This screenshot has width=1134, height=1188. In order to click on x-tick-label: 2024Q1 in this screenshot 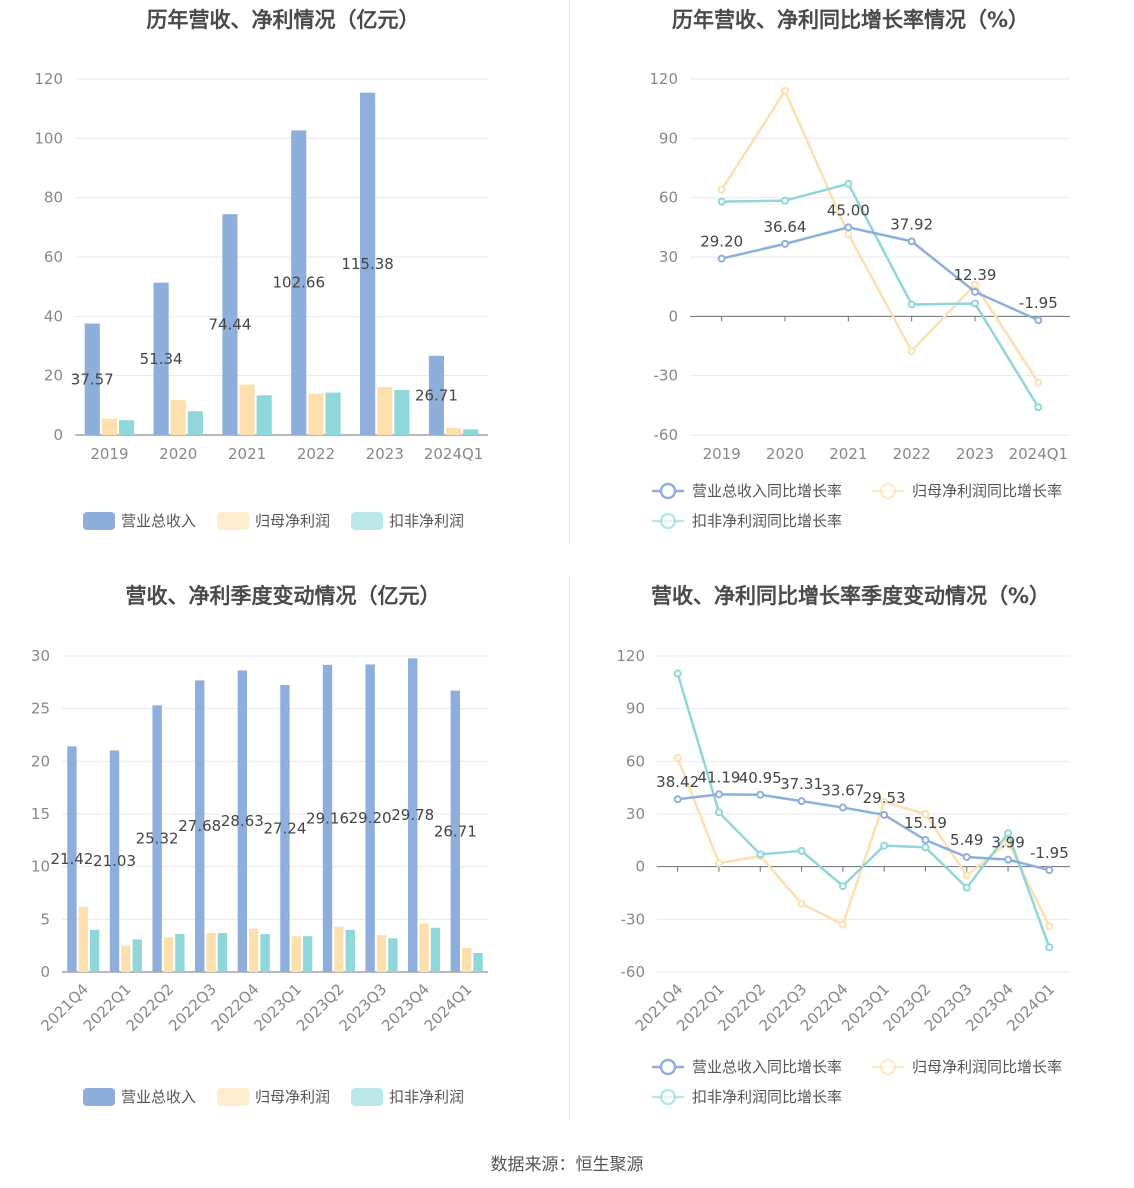, I will do `click(448, 1007)`.